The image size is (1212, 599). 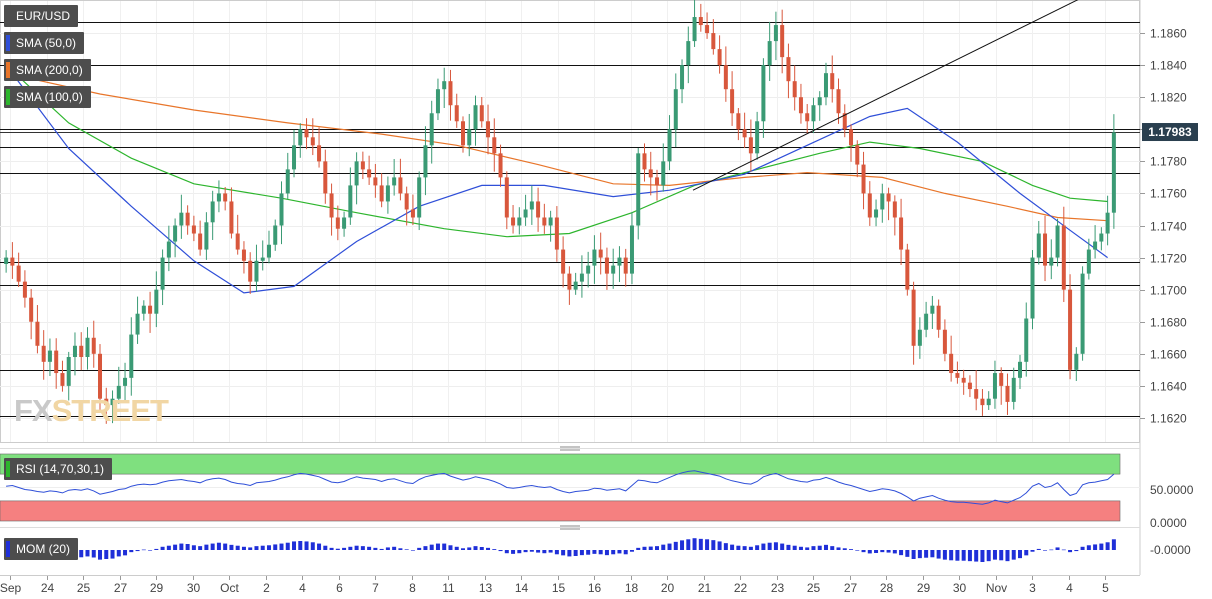 What do you see at coordinates (41, 549) in the screenshot?
I see `mom-legend: MOM (20)` at bounding box center [41, 549].